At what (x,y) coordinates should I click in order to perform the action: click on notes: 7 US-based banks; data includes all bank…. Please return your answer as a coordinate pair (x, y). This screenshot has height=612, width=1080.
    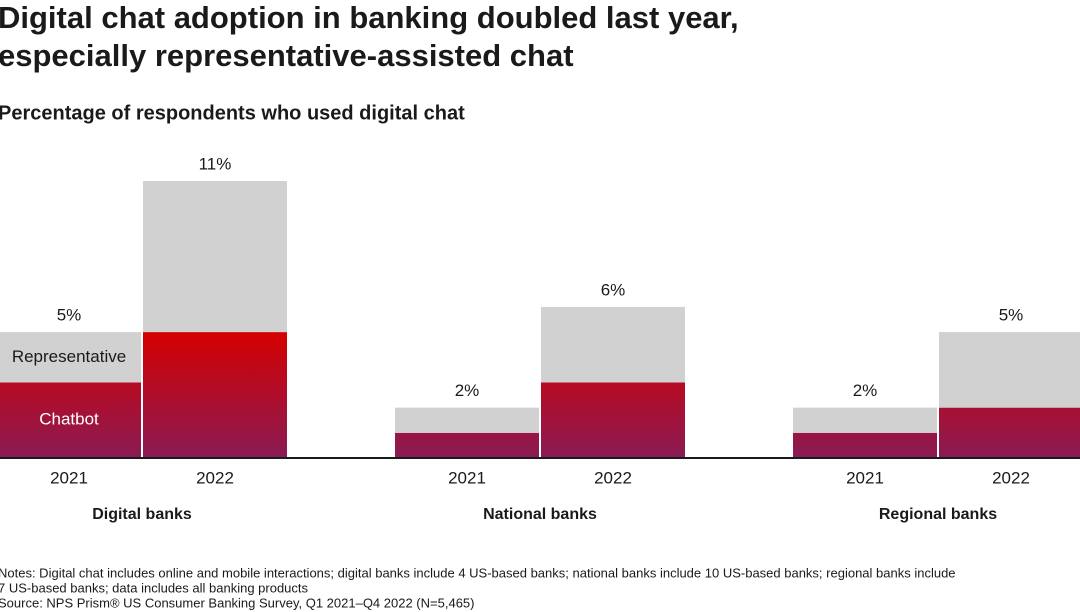
    Looking at the image, I should click on (154, 587).